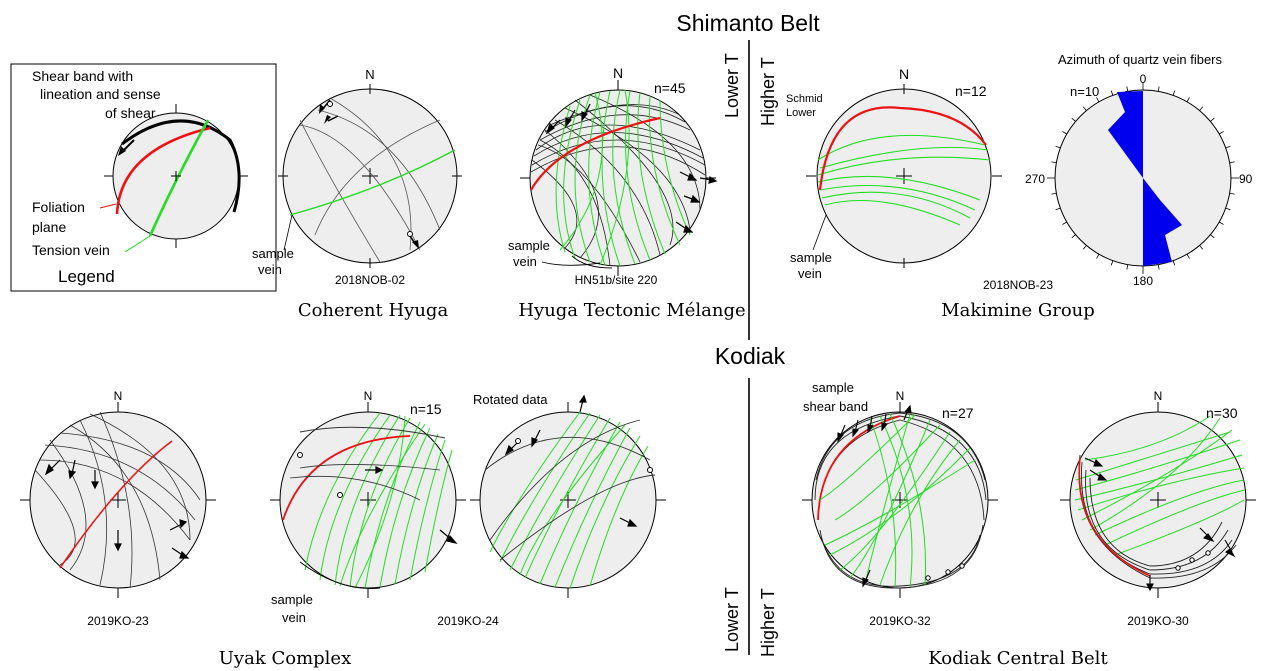 Image resolution: width=1262 pixels, height=671 pixels. I want to click on legend-shear-2: lineation and sense, so click(100, 94).